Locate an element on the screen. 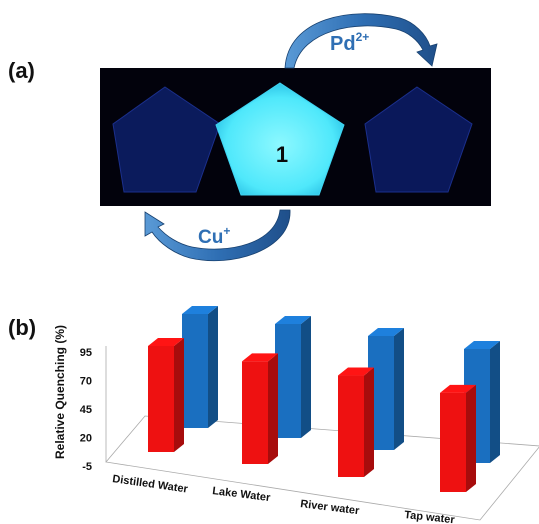 Image resolution: width=539 pixels, height=524 pixels. y-tick-label: 70 is located at coordinates (86, 382).